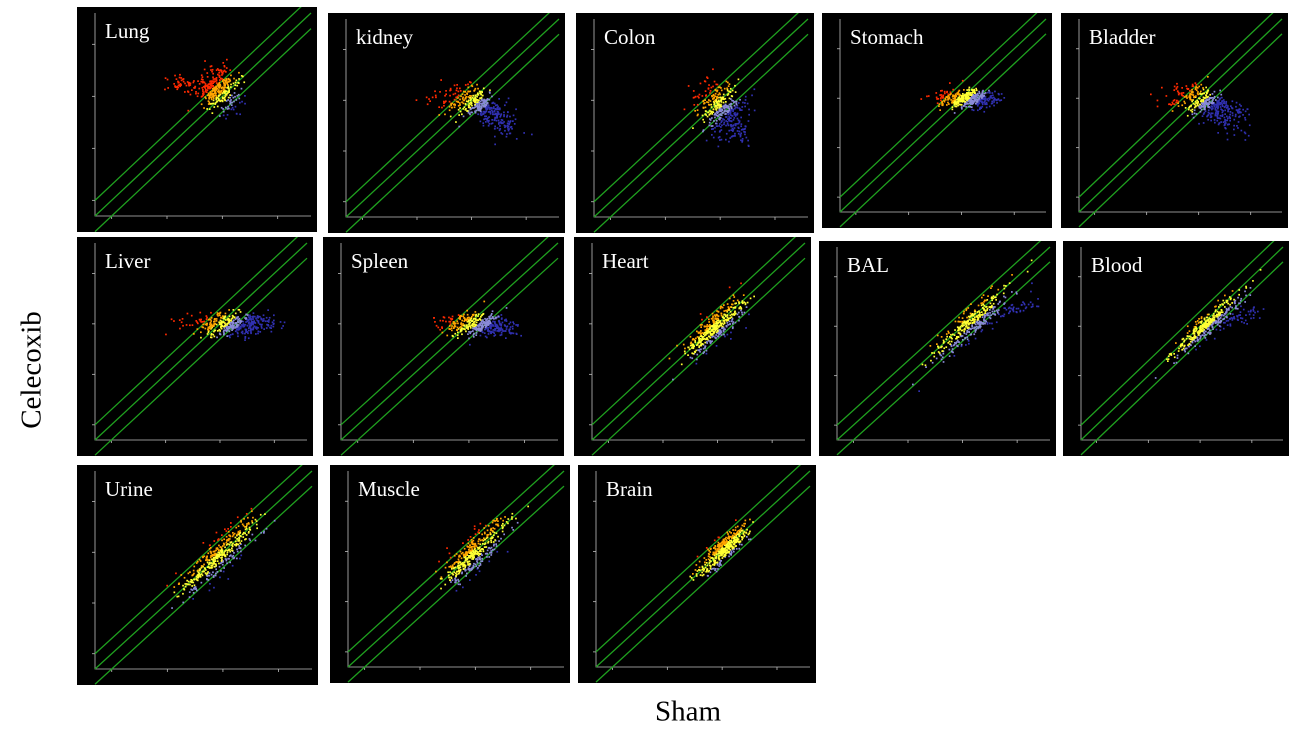  Describe the element at coordinates (203, 130) in the screenshot. I see `diagonal-line` at that location.